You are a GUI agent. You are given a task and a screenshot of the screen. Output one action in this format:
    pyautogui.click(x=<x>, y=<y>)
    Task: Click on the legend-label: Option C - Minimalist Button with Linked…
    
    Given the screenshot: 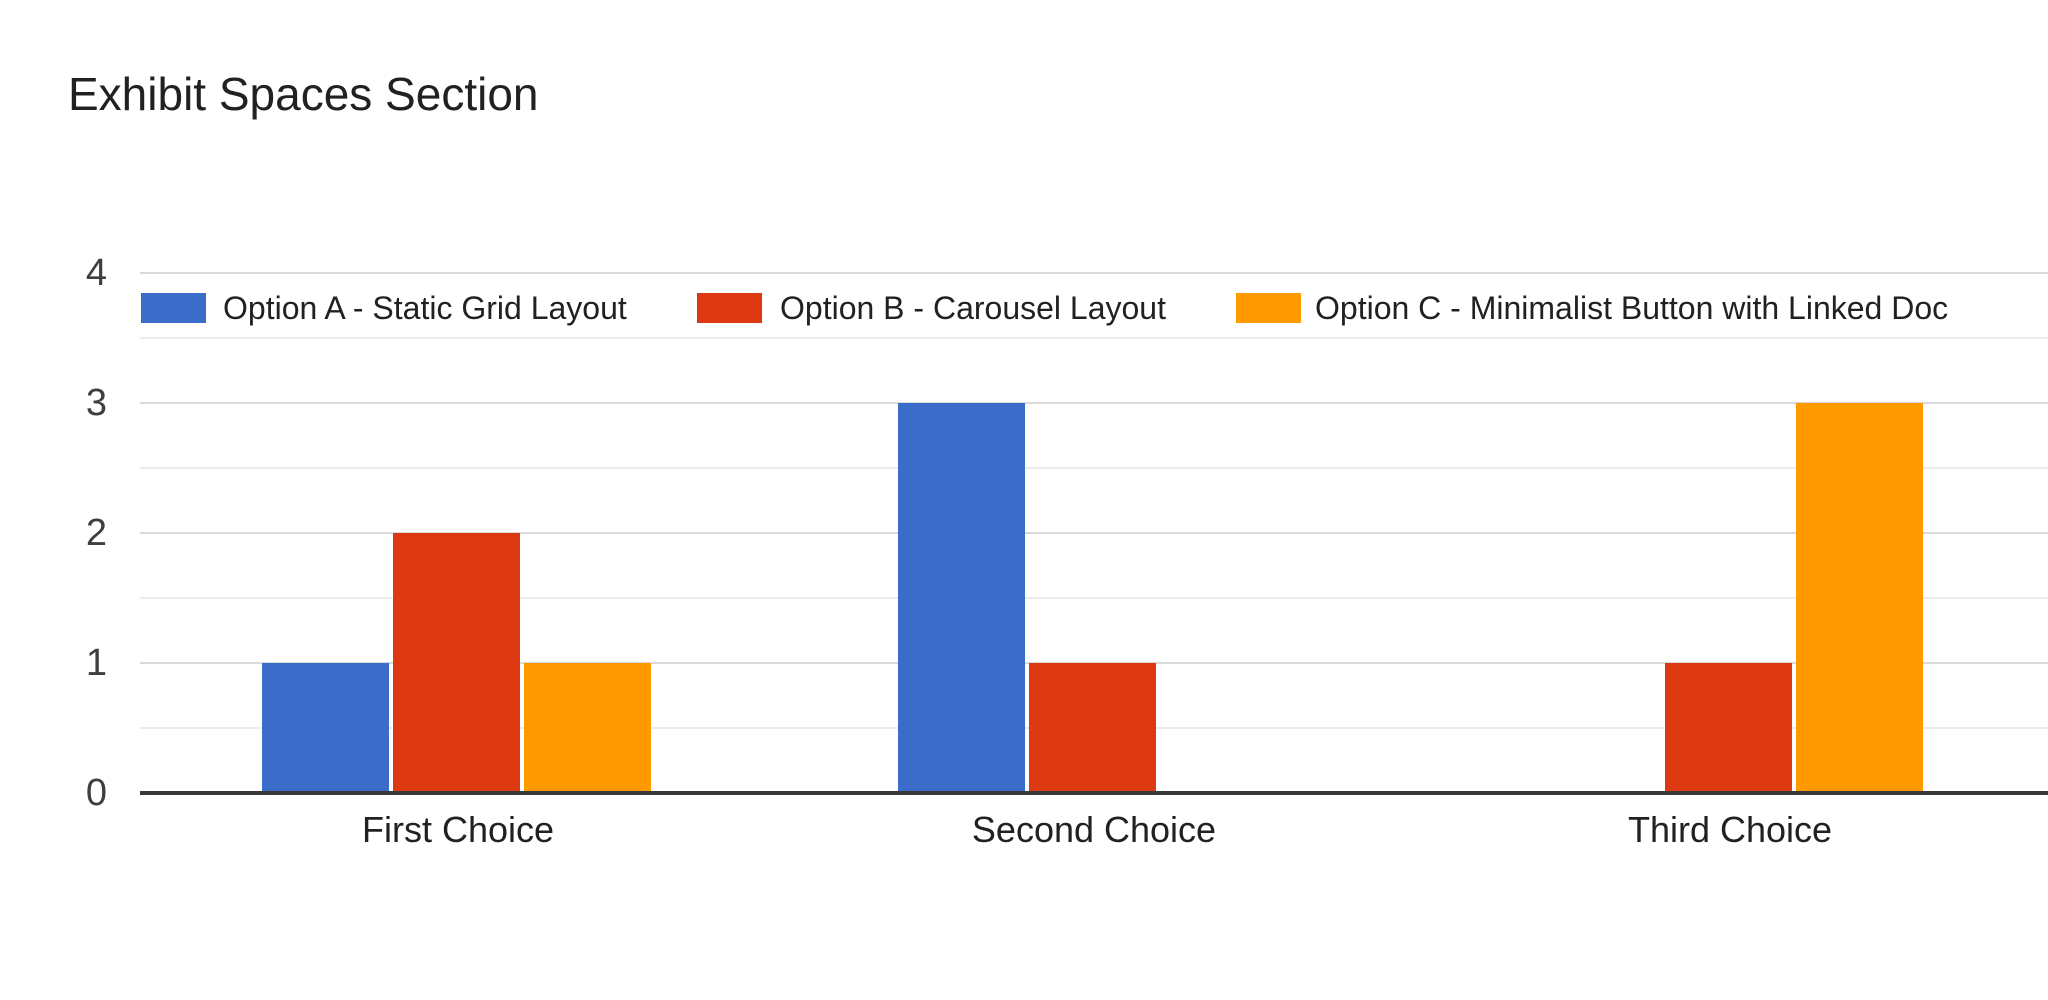 What is the action you would take?
    pyautogui.click(x=1632, y=308)
    